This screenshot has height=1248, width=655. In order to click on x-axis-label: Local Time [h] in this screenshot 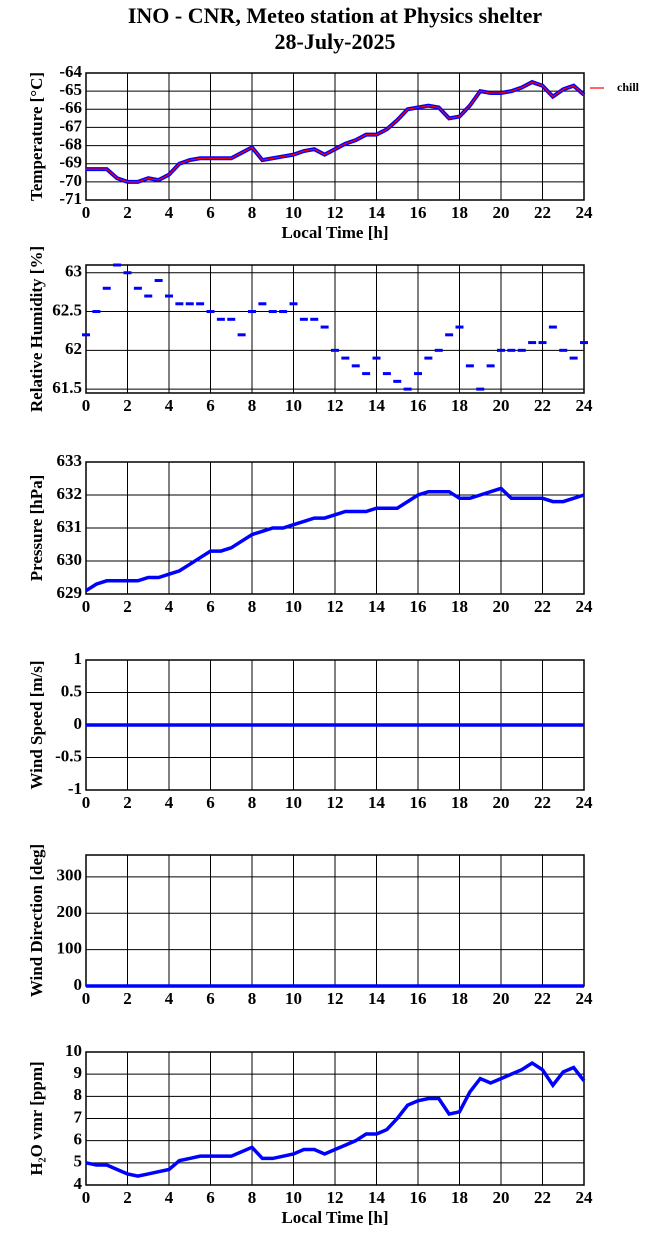, I will do `click(334, 1217)`.